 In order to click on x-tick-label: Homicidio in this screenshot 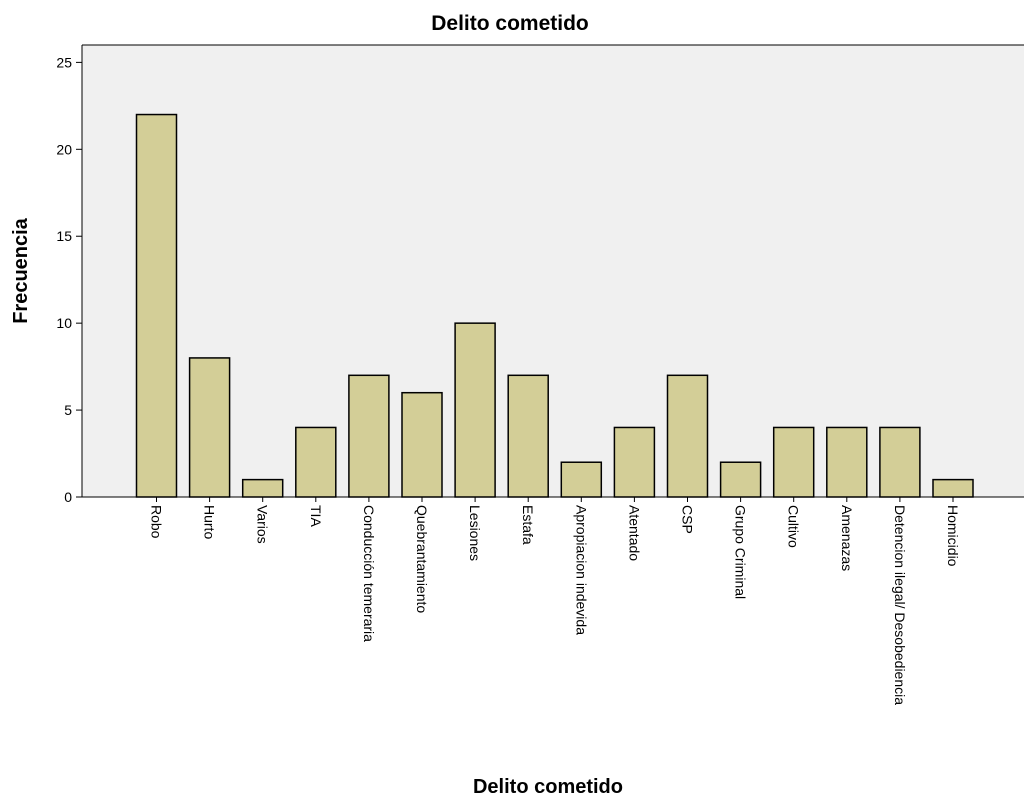, I will do `click(953, 536)`.